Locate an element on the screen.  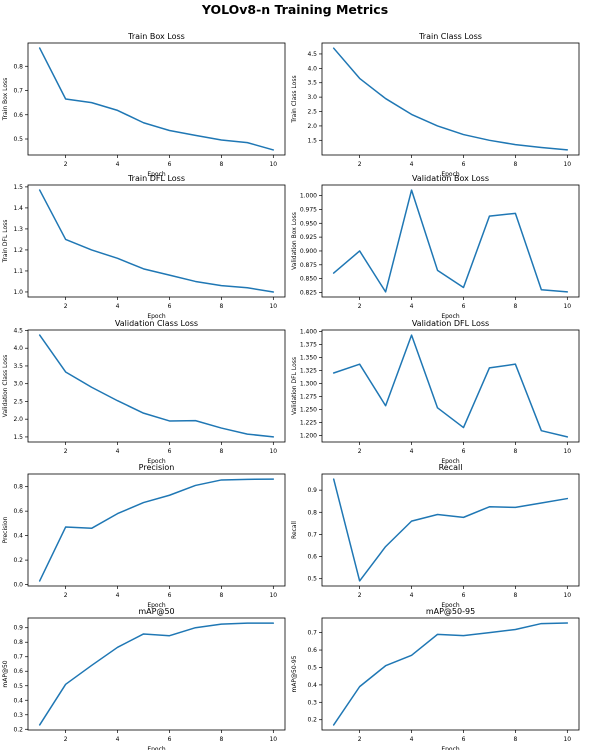
y-axis-label: mAP@50 is located at coordinates (5, 673).